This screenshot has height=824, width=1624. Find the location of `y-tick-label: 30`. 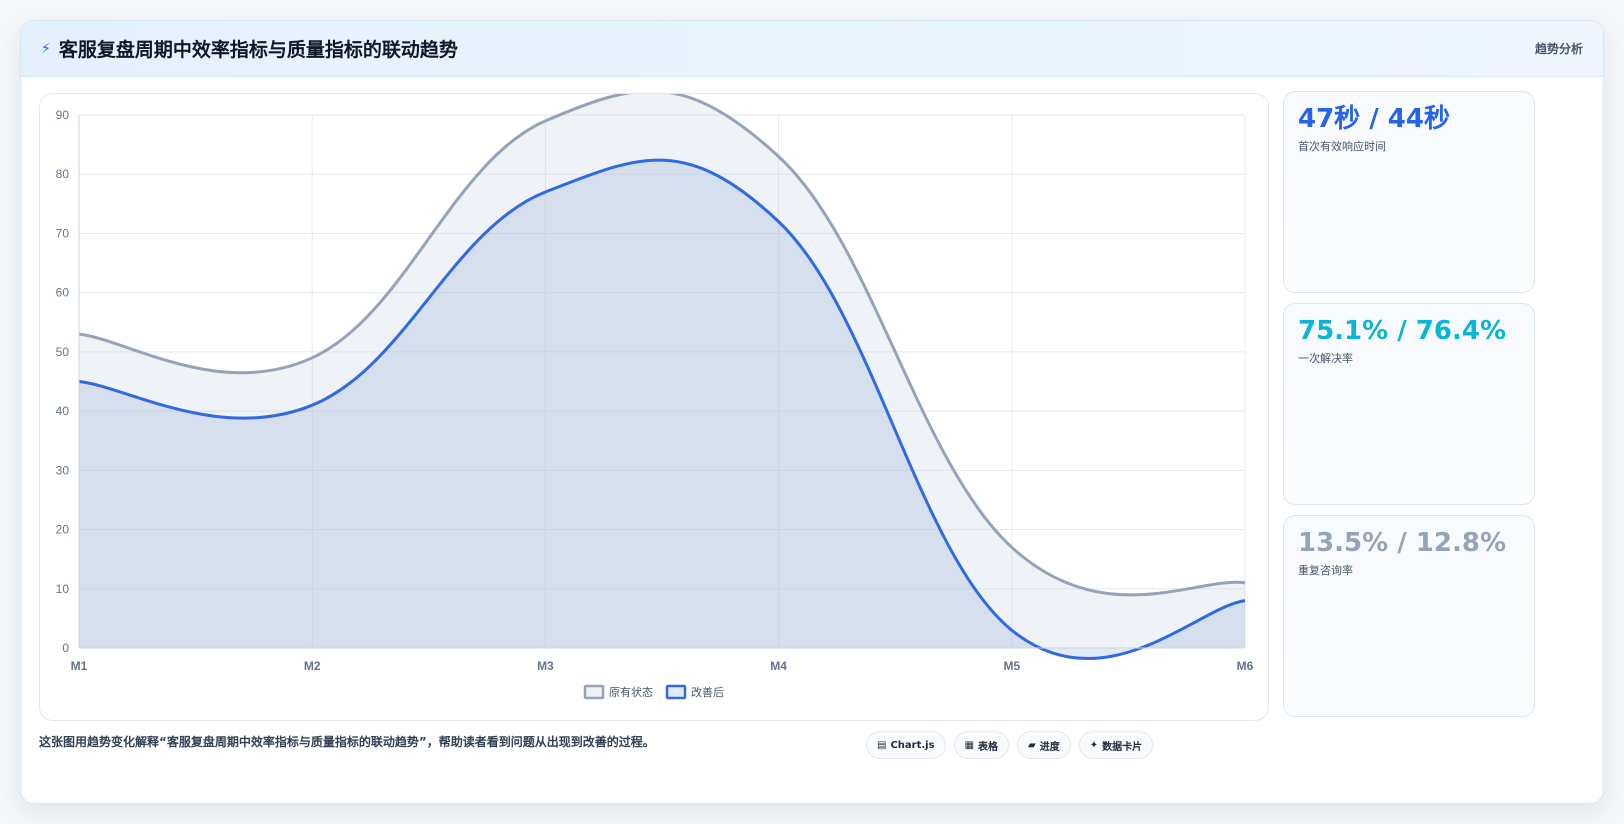

y-tick-label: 30 is located at coordinates (63, 470).